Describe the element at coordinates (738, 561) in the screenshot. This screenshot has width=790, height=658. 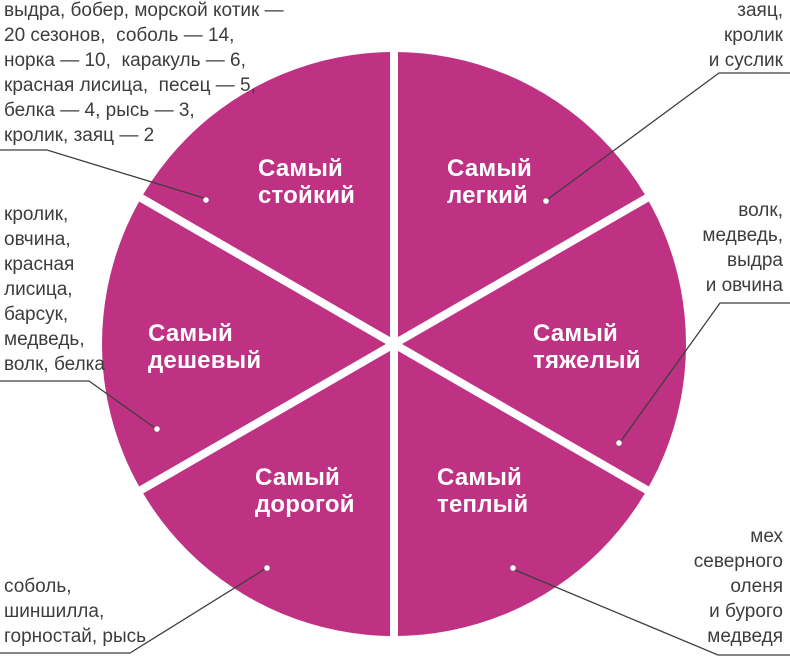
I see `annotation-line: северного` at that location.